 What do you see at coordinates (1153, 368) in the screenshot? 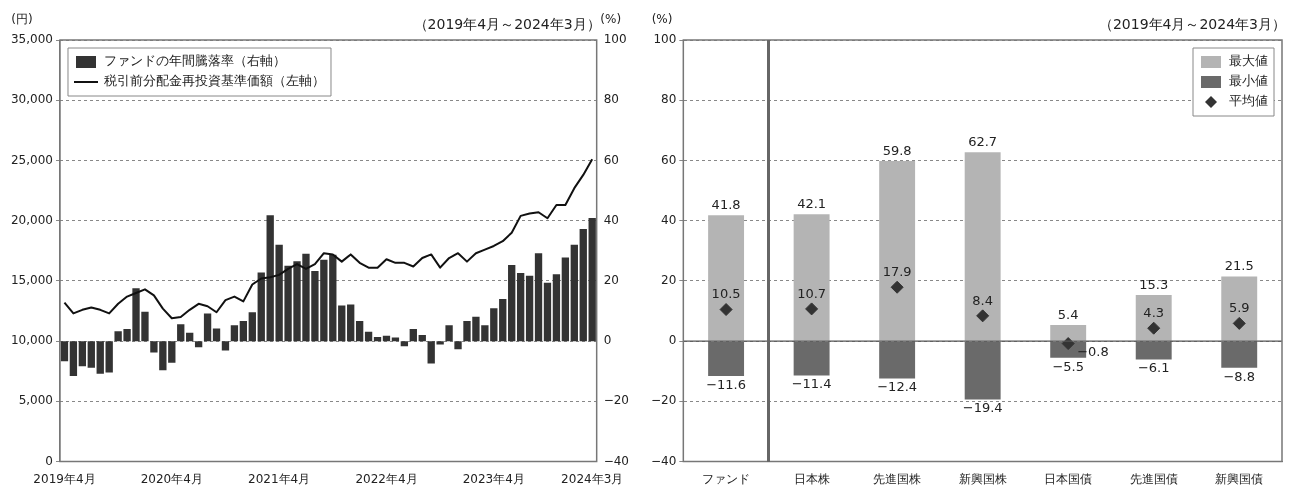
I see `data-label: −6.1` at bounding box center [1153, 368].